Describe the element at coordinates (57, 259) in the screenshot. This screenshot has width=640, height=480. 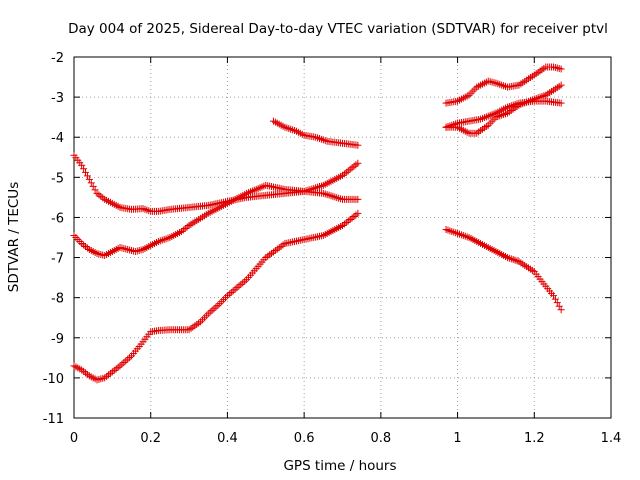
I see `y-tick-label: -7` at that location.